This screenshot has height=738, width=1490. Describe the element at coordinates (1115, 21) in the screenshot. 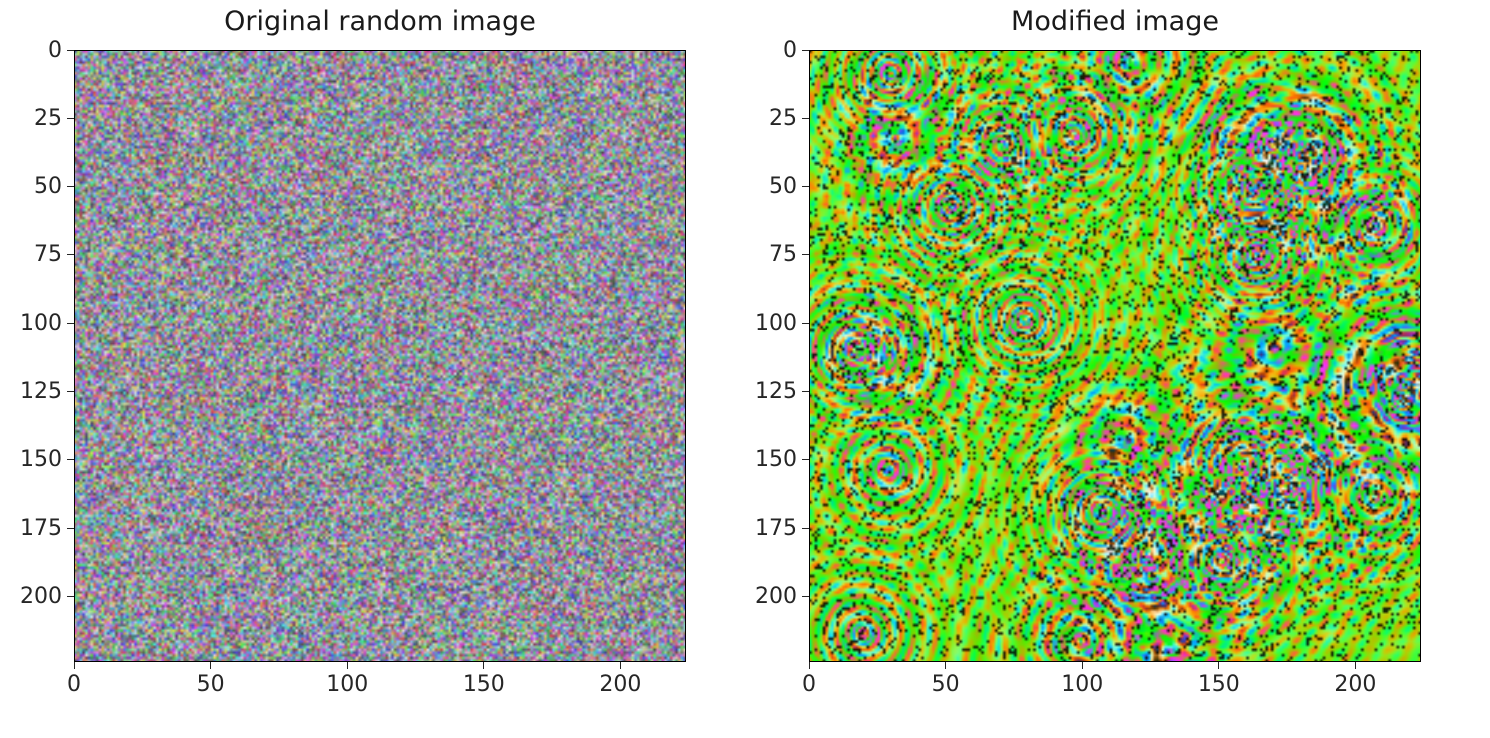

I see `chart-title: Modified image` at that location.